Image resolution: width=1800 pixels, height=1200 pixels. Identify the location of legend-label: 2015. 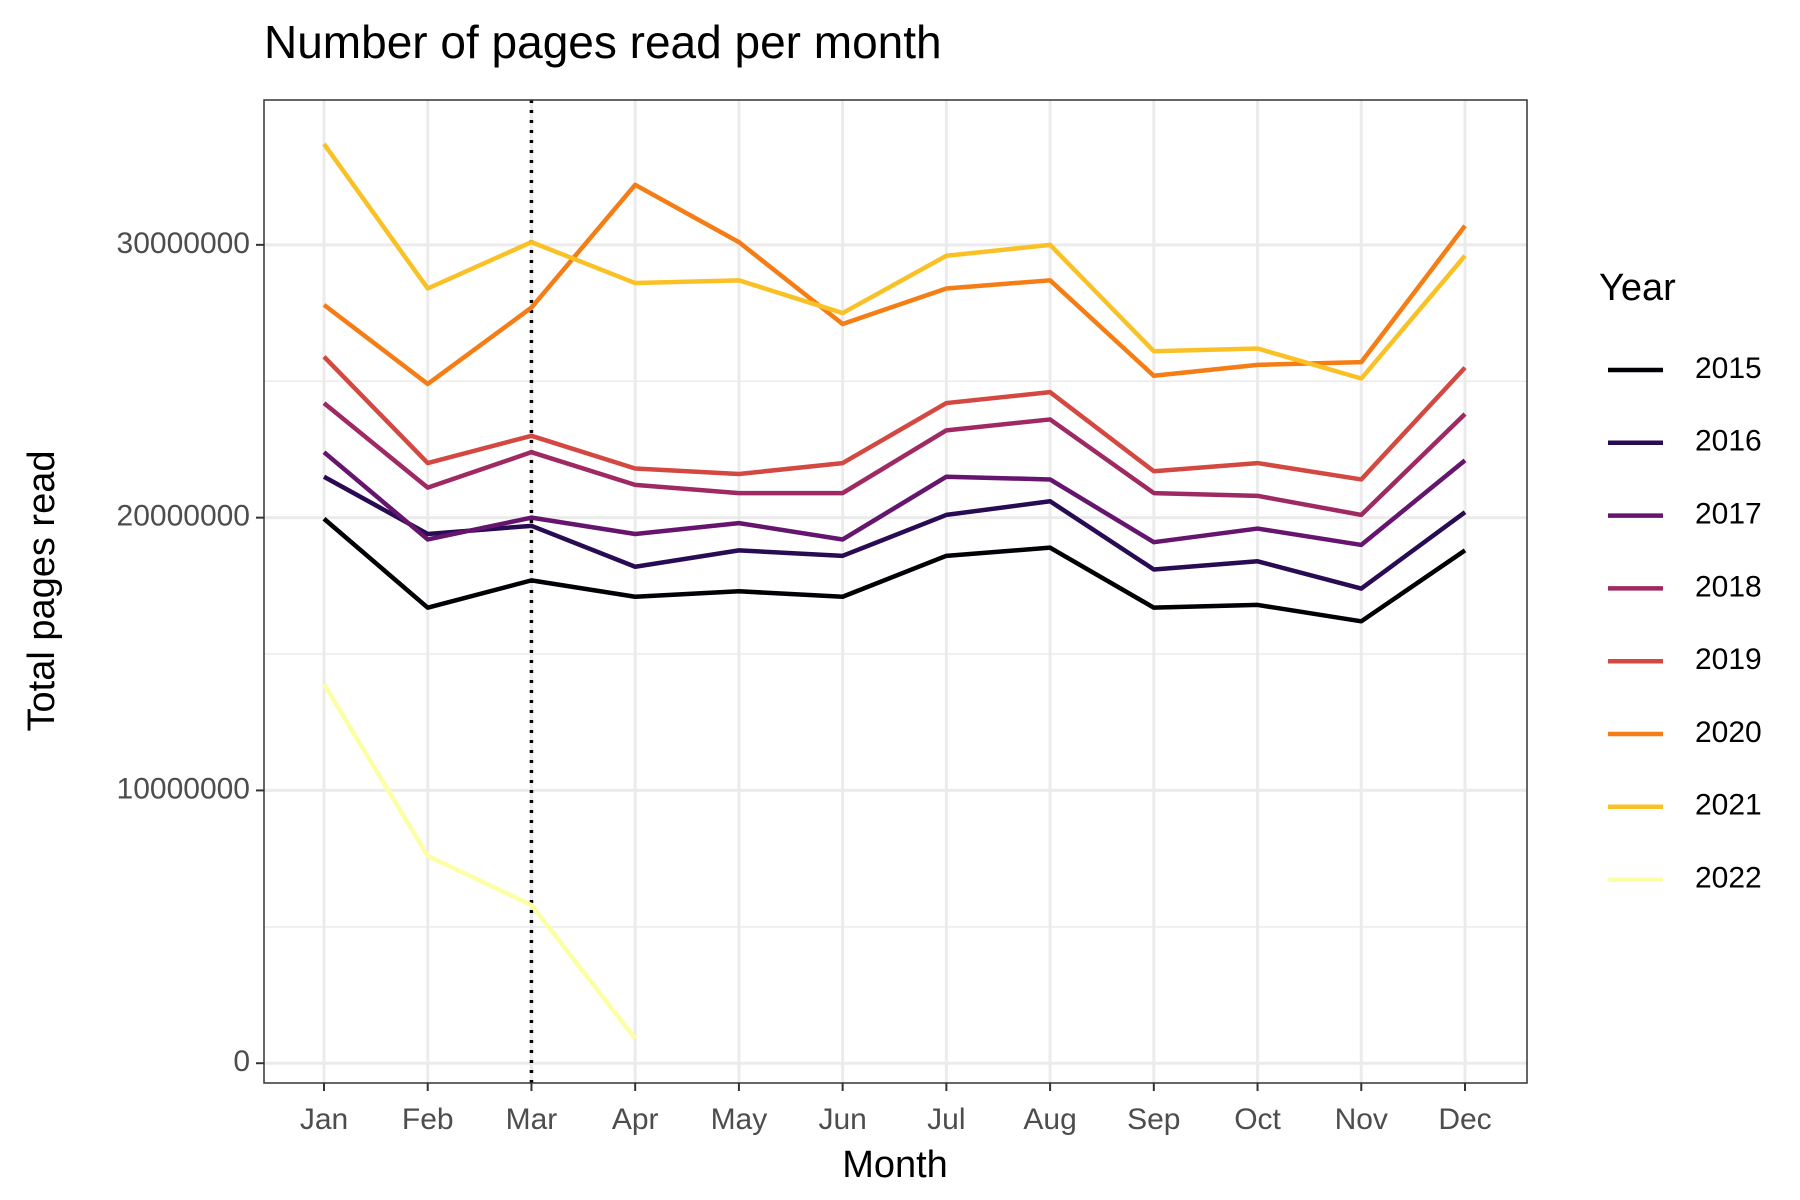
(1728, 368).